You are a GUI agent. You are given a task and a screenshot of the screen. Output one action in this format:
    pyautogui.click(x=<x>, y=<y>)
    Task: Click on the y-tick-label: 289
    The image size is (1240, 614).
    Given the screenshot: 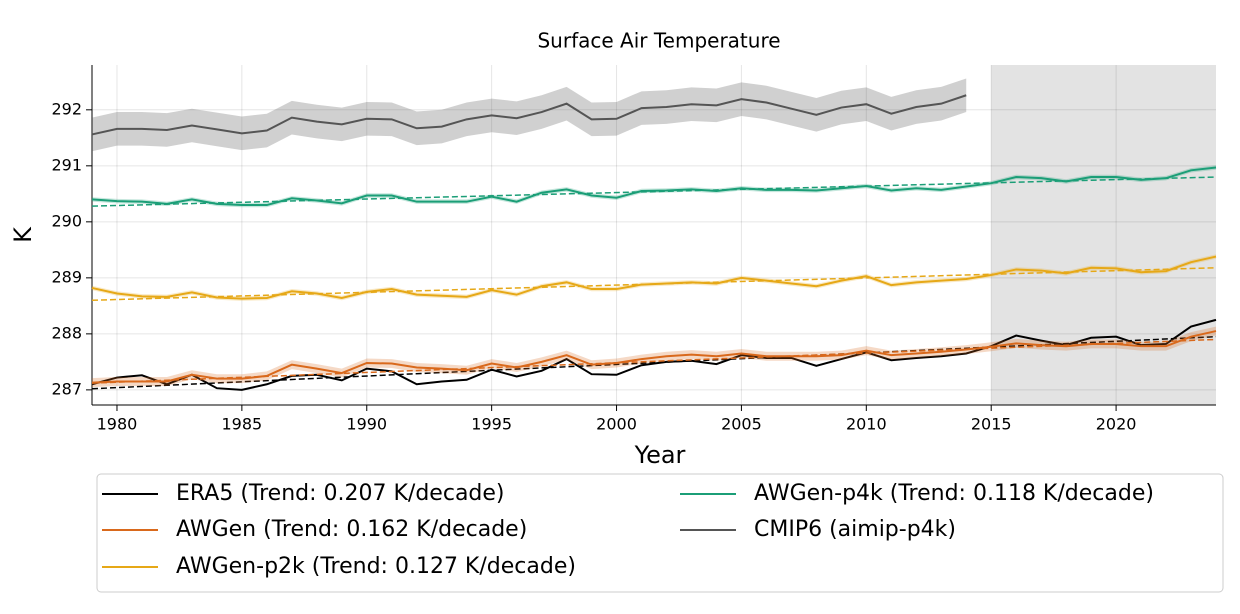 What is the action you would take?
    pyautogui.click(x=66, y=276)
    